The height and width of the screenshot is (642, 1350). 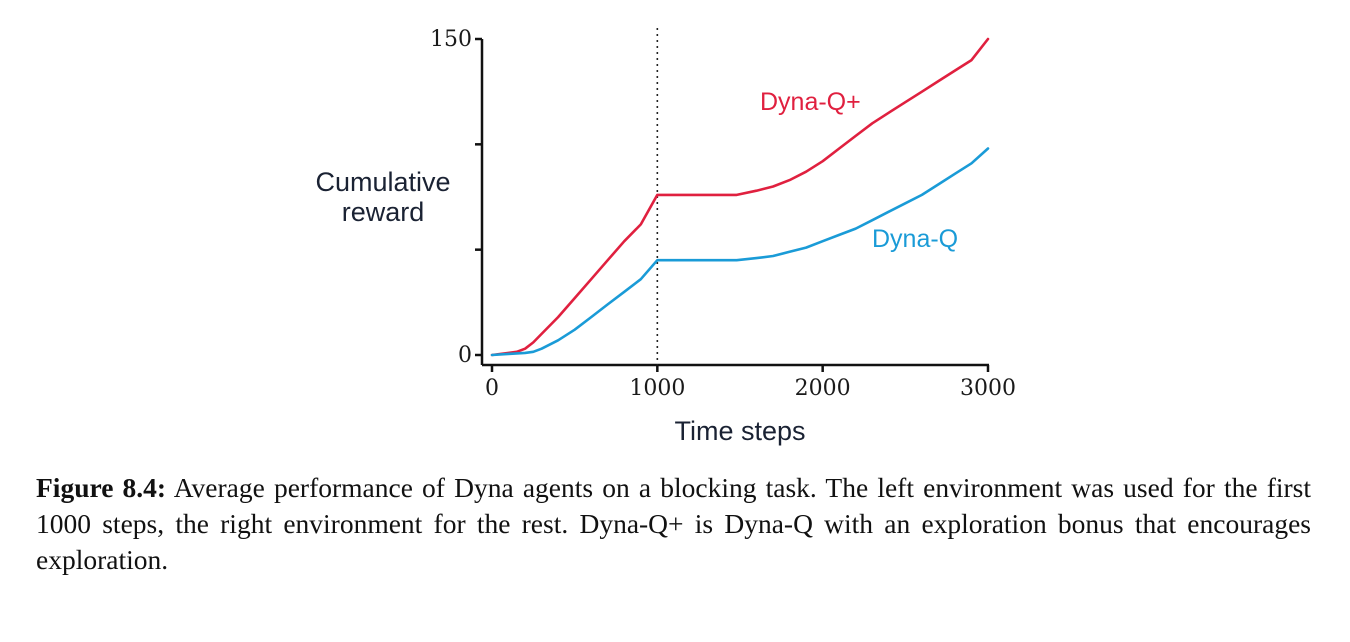 What do you see at coordinates (740, 252) in the screenshot?
I see `series-line-dyna-q` at bounding box center [740, 252].